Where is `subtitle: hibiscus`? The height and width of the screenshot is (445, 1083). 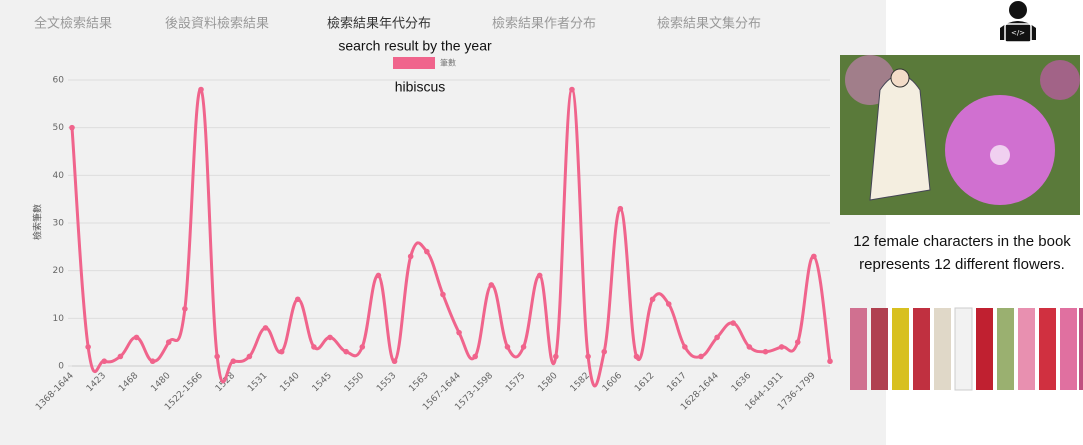 subtitle: hibiscus is located at coordinates (420, 87).